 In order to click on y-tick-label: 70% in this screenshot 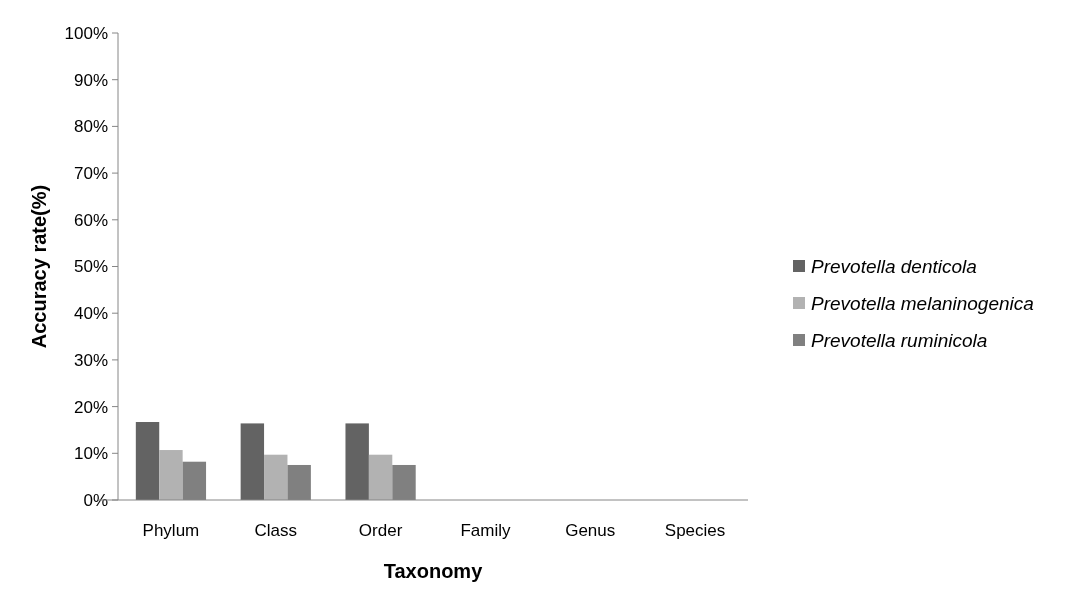, I will do `click(90, 174)`.